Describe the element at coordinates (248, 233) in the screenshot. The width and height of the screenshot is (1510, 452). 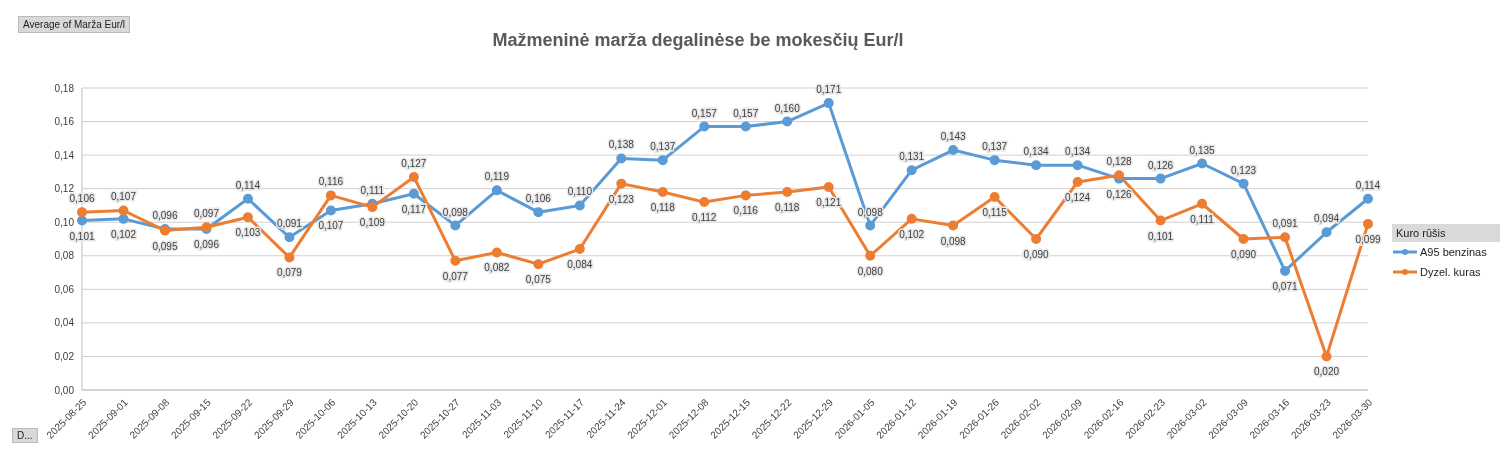
I see `data-label: 0,103` at that location.